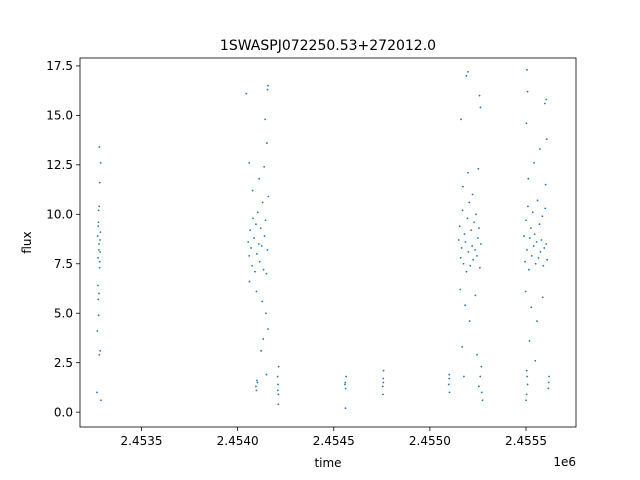 Image resolution: width=640 pixels, height=480 pixels. Describe the element at coordinates (59, 165) in the screenshot. I see `y-tick-label: 12.5` at that location.